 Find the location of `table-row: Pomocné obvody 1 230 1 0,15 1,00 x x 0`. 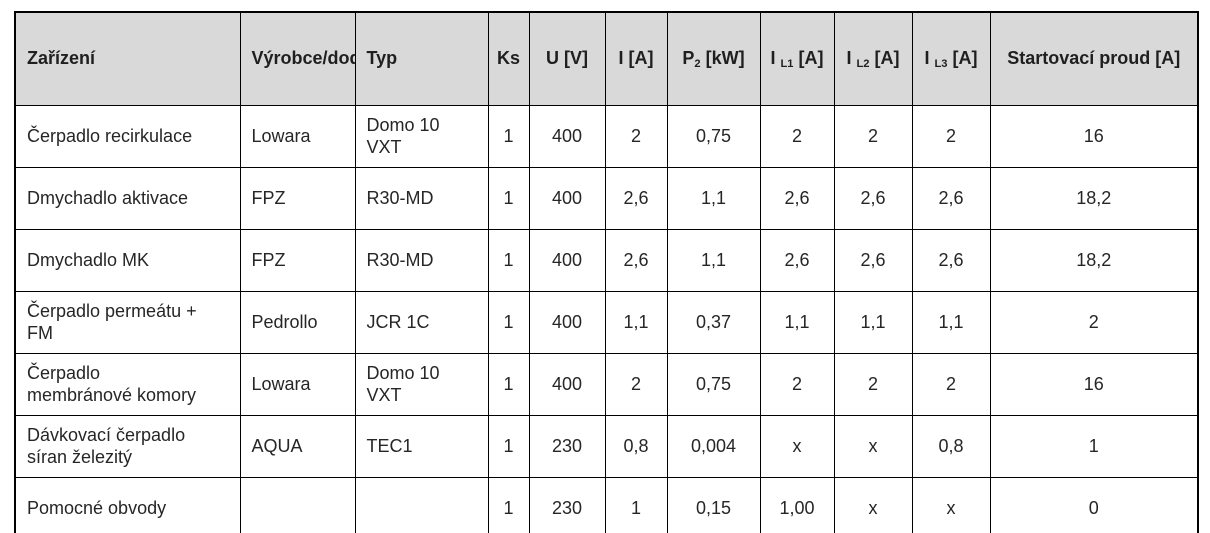

table-row: Pomocné obvody 1 230 1 0,15 1,00 x x 0 is located at coordinates (606, 505).